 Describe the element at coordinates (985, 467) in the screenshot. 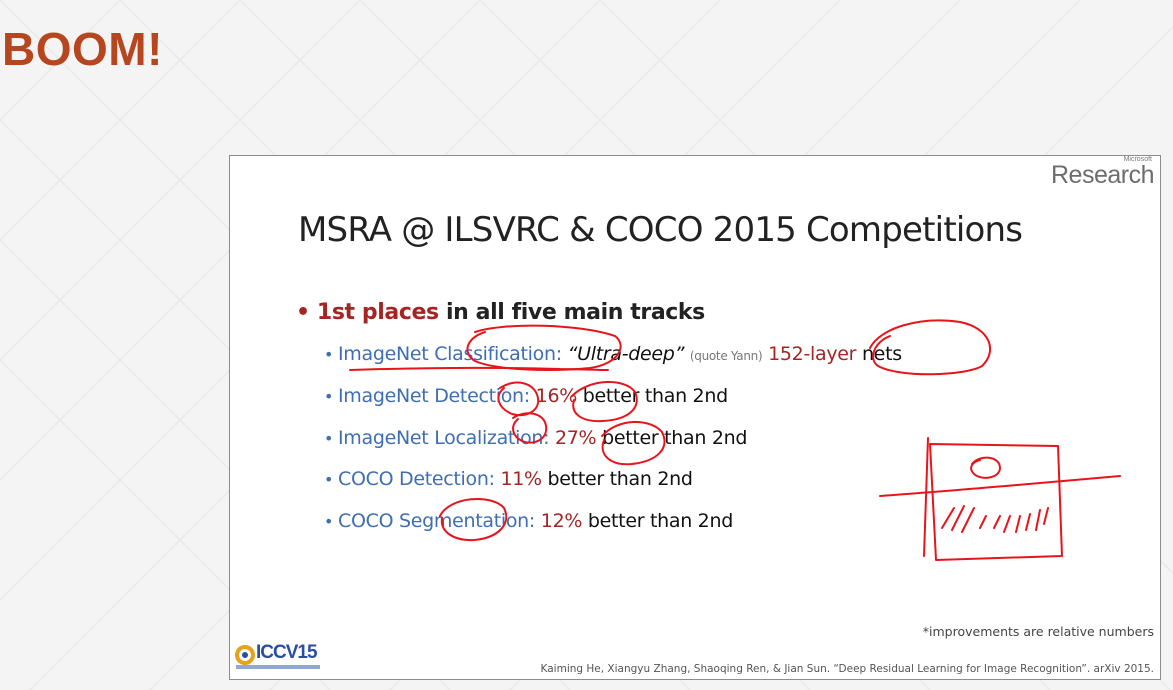

I see `annotation-sketch-circle` at that location.